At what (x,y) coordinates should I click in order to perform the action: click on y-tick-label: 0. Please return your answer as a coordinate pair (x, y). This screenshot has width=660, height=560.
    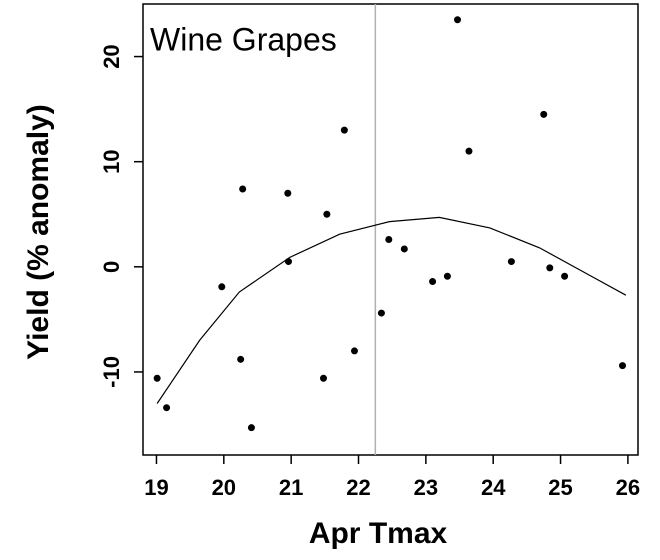
    Looking at the image, I should click on (111, 267).